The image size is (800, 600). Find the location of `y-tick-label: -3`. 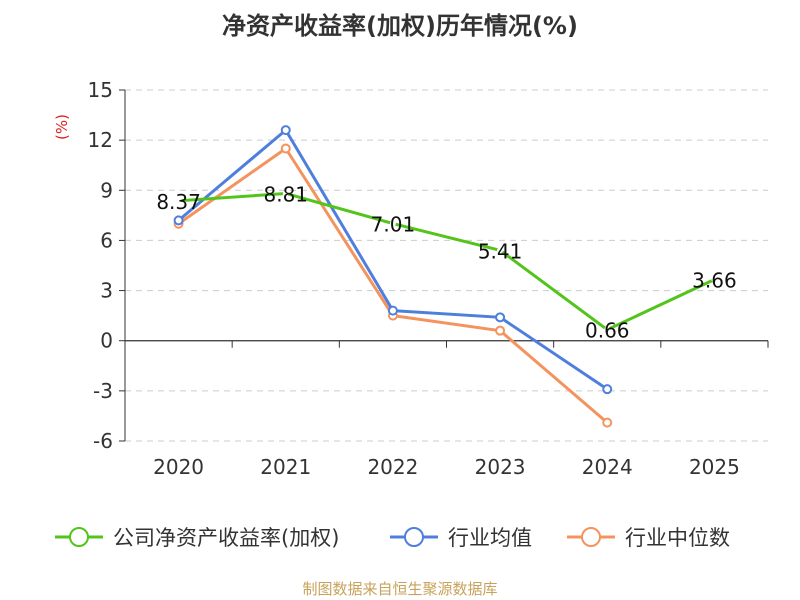

y-tick-label: -3 is located at coordinates (103, 391).